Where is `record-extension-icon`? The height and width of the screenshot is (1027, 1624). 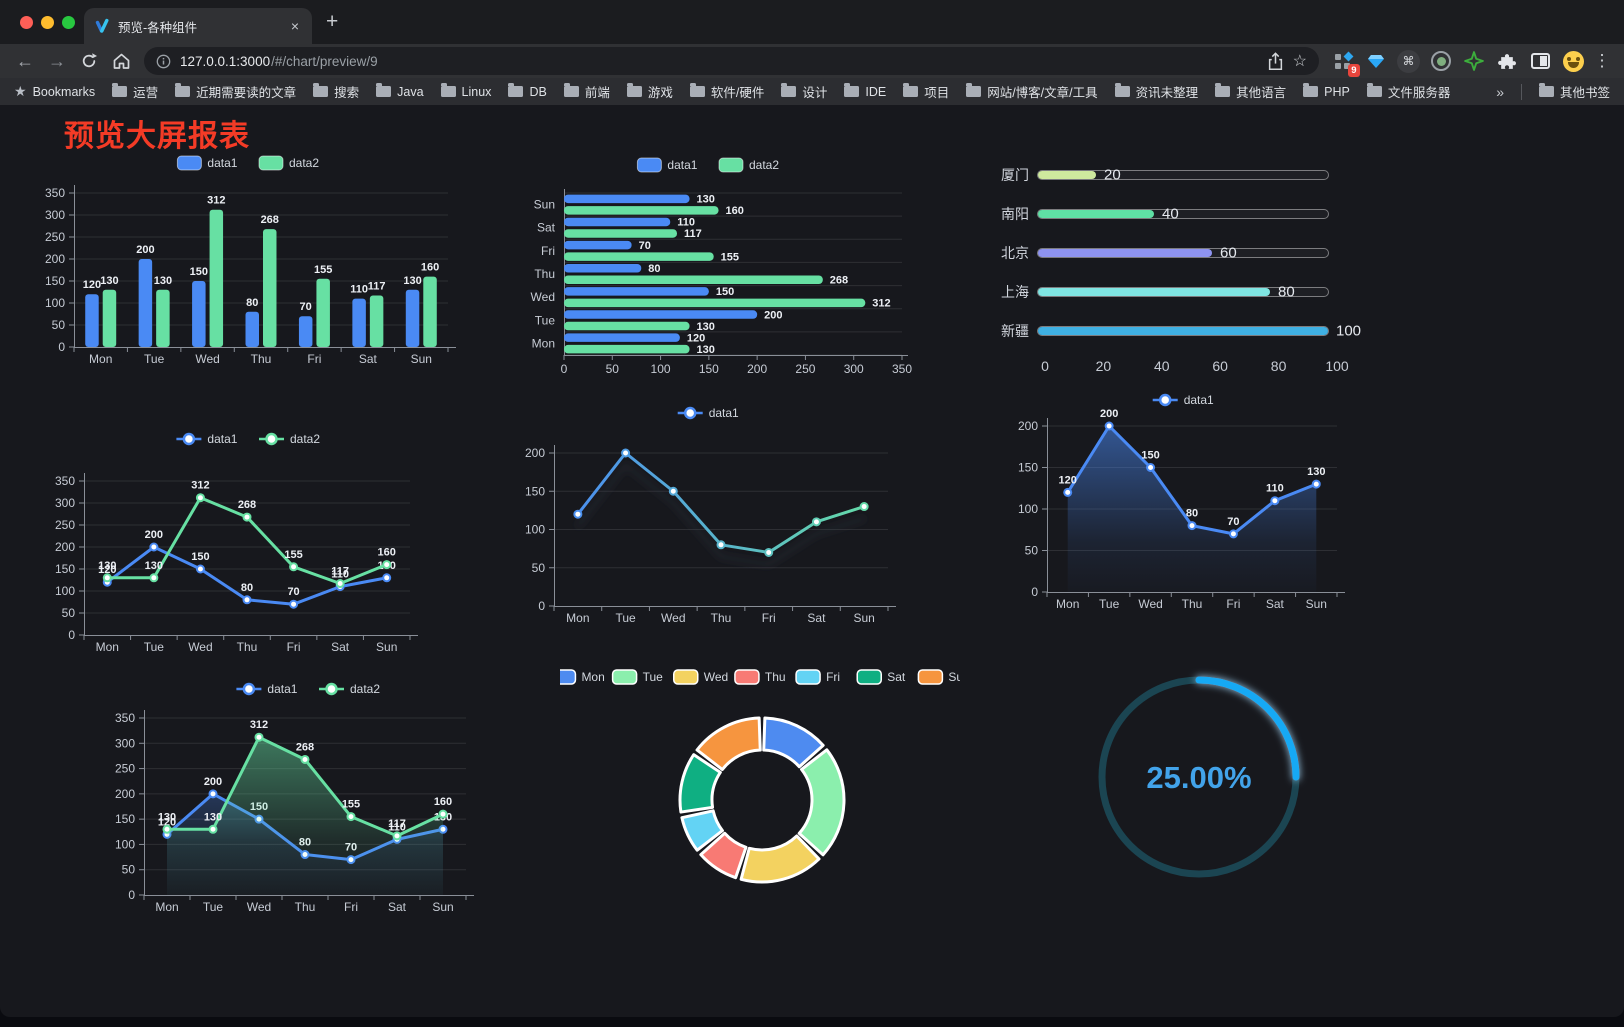
record-extension-icon is located at coordinates (1441, 61).